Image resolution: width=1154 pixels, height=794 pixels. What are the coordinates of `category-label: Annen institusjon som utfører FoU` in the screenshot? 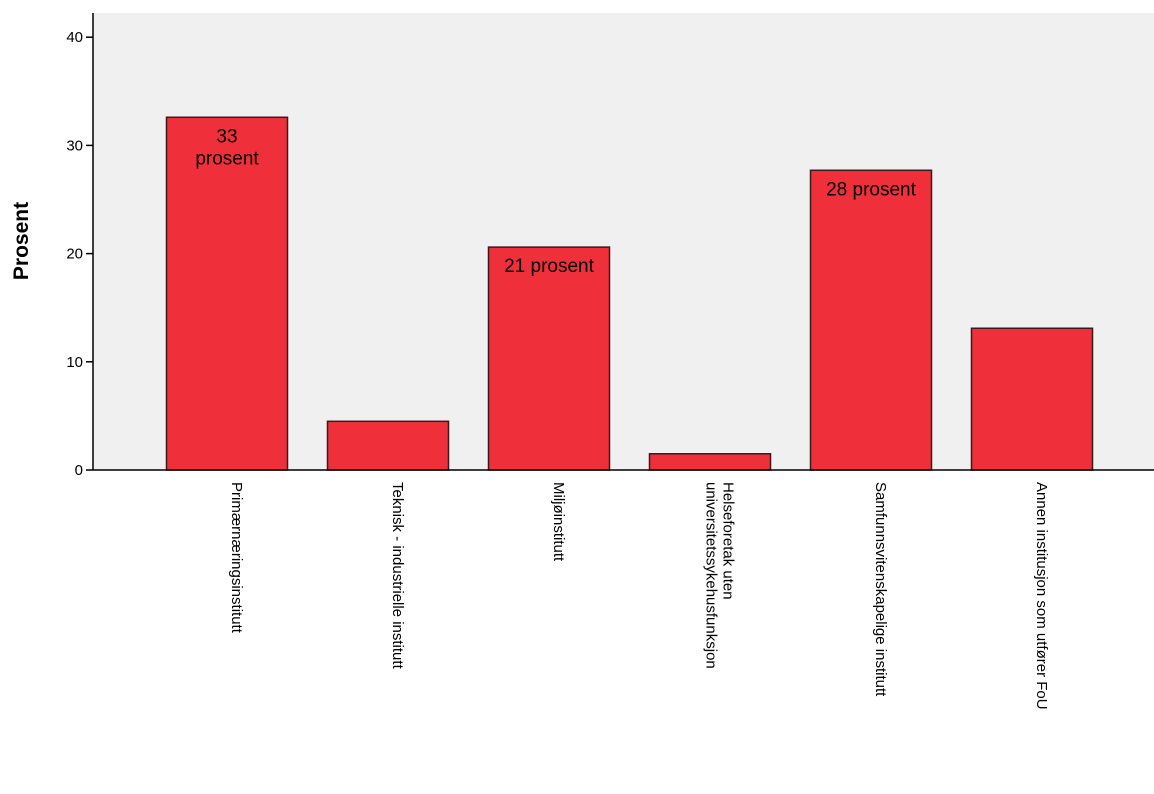 It's located at (1041, 596).